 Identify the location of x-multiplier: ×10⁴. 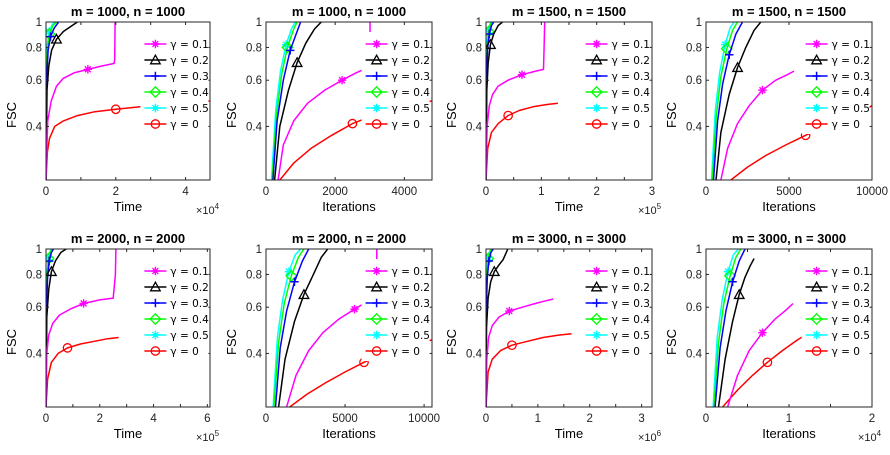
(208, 209).